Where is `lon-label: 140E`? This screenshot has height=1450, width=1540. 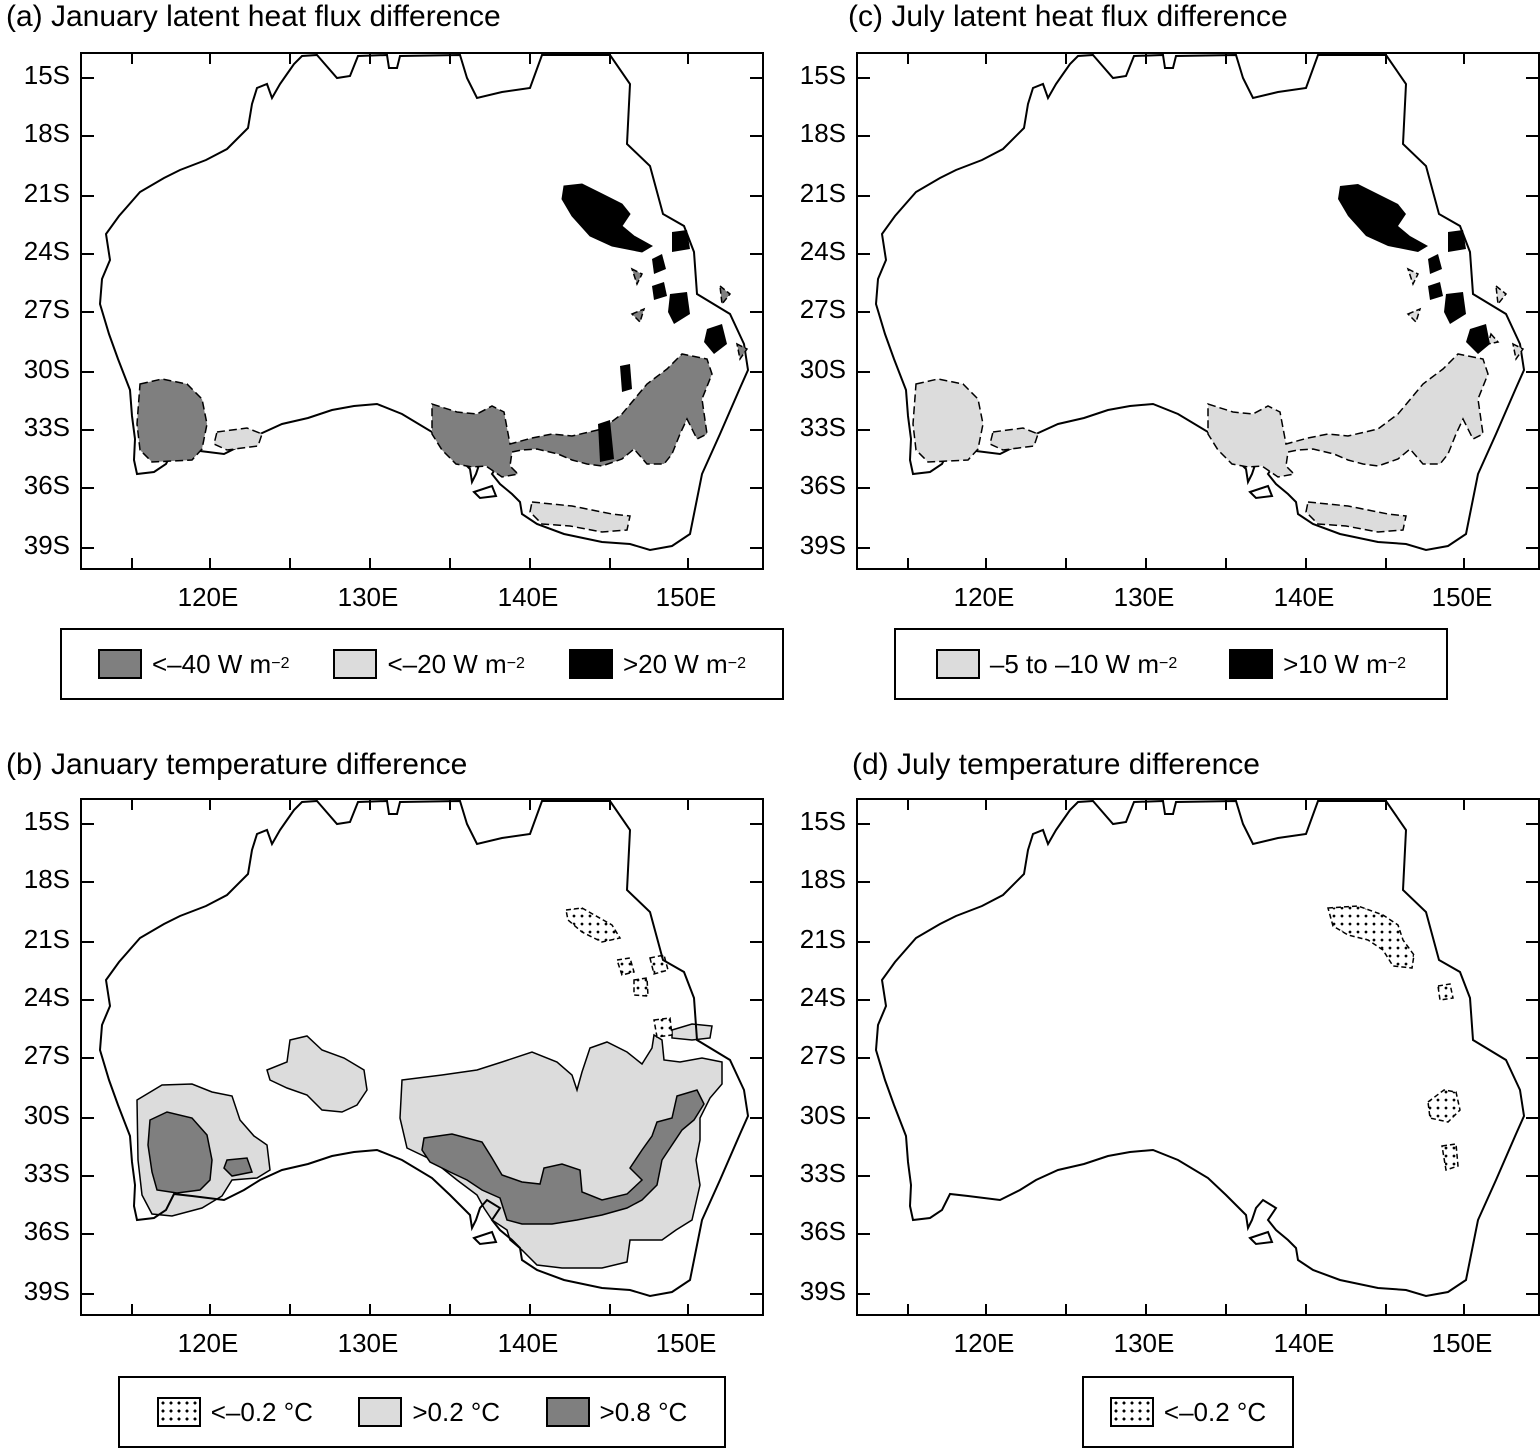 lon-label: 140E is located at coordinates (1304, 597).